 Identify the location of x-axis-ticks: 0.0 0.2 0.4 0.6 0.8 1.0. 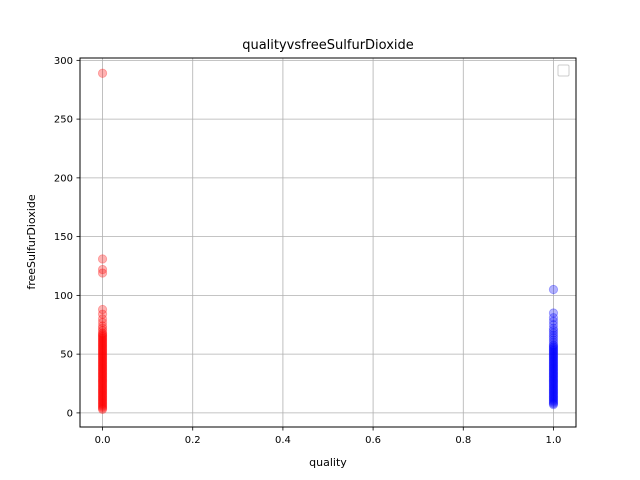
(328, 436).